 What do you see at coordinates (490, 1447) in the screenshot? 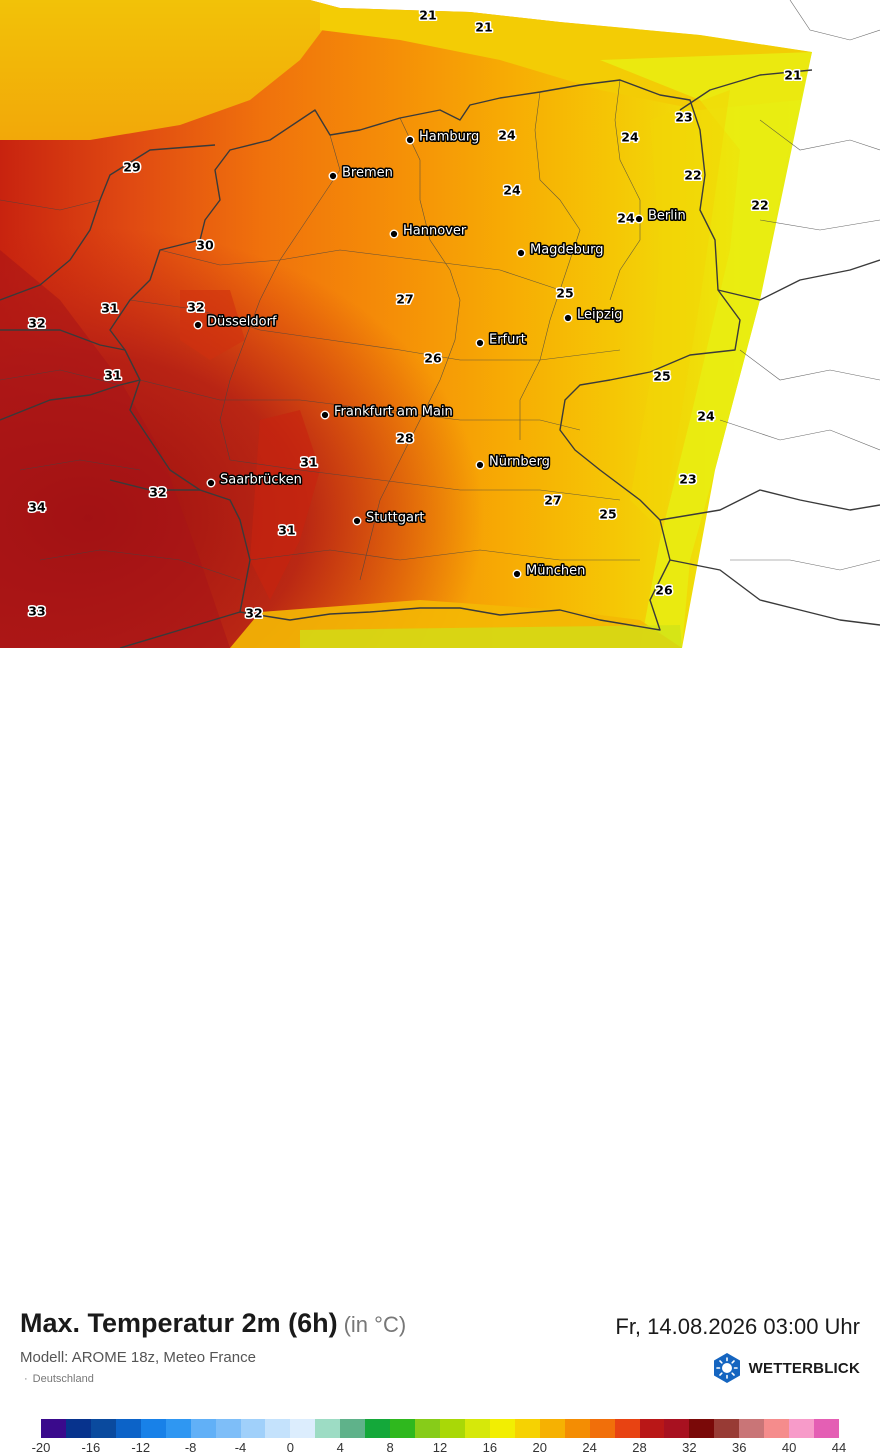
I see `color-scale-tick-label: 16` at bounding box center [490, 1447].